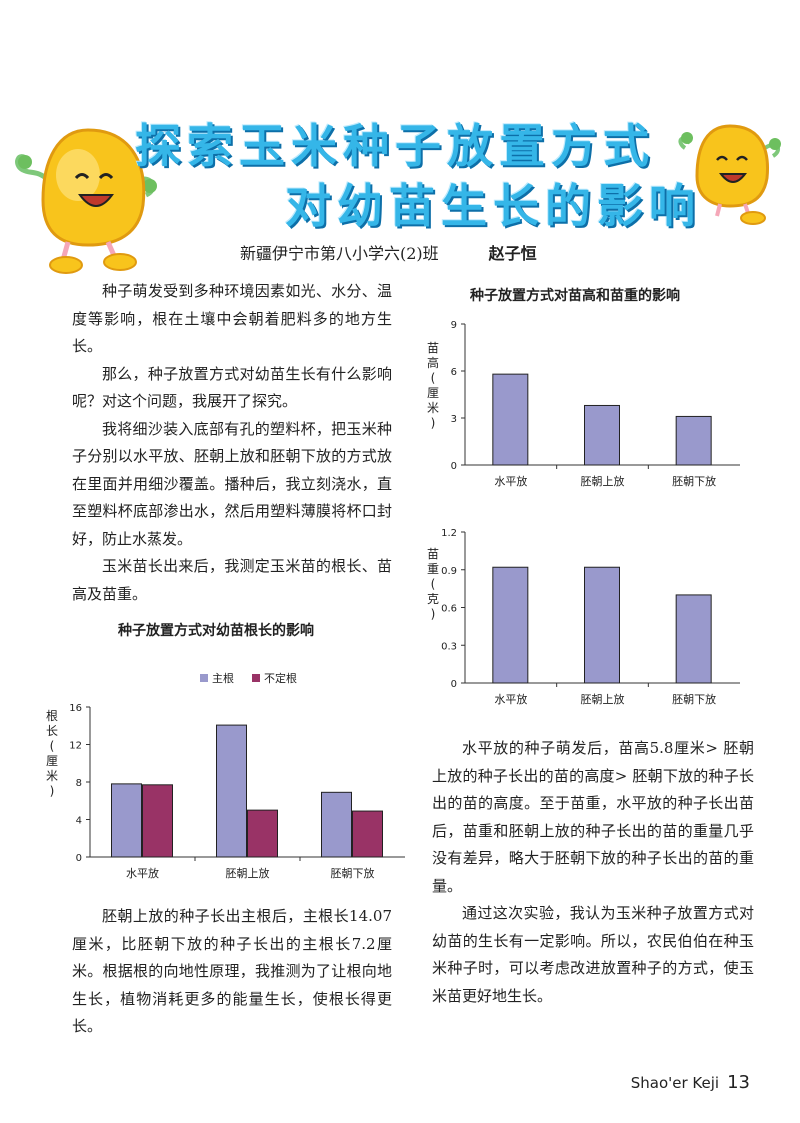 This screenshot has height=1123, width=800. I want to click on y-axis-label: 重, so click(433, 569).